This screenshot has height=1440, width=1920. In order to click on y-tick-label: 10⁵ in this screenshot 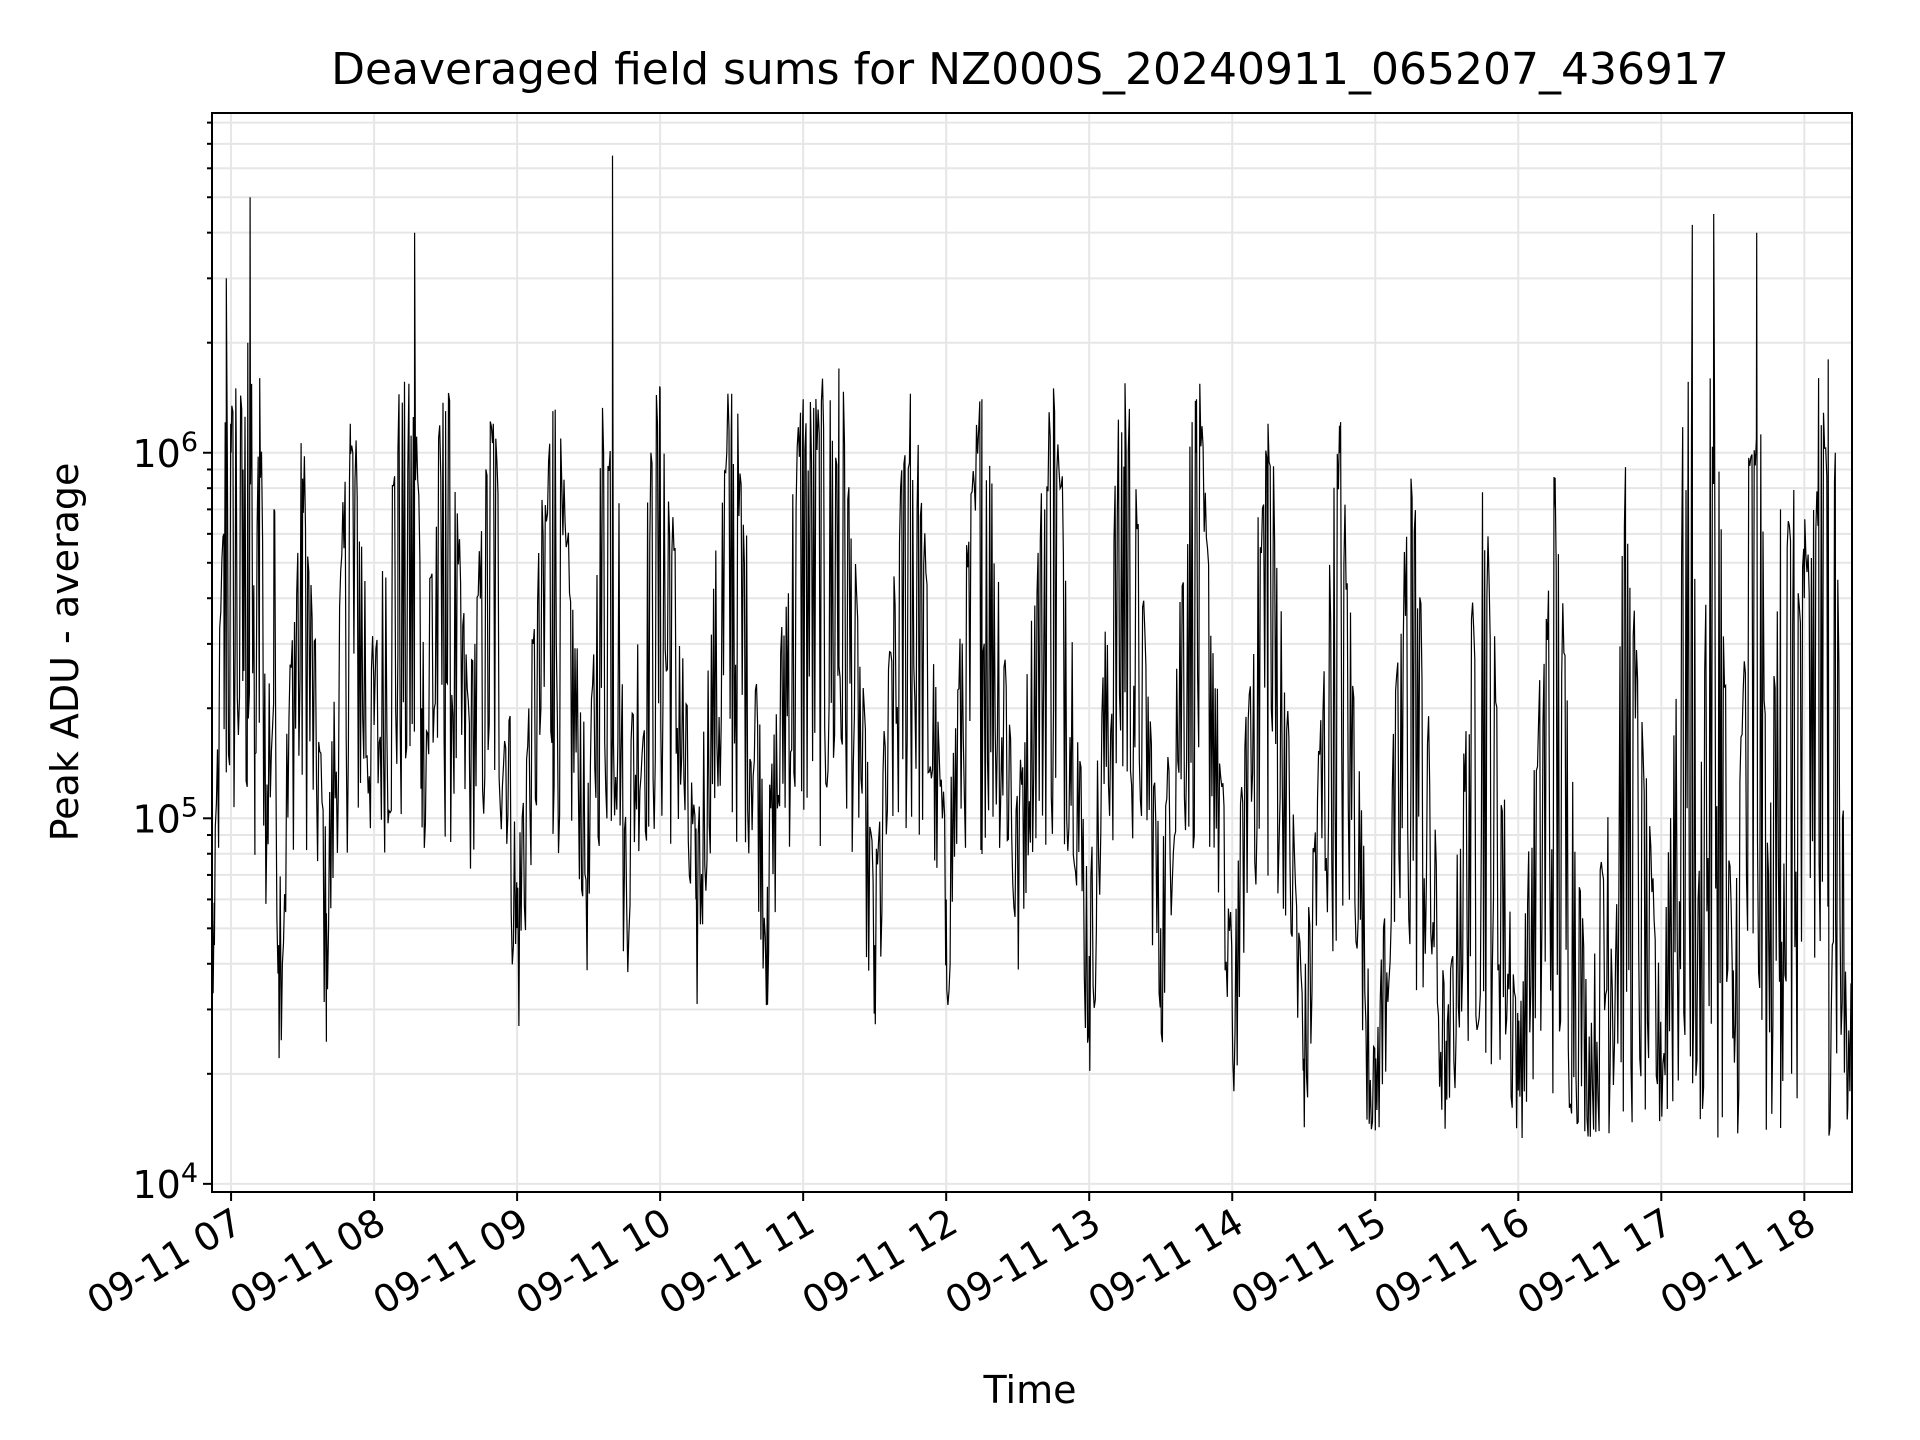, I will do `click(165, 816)`.